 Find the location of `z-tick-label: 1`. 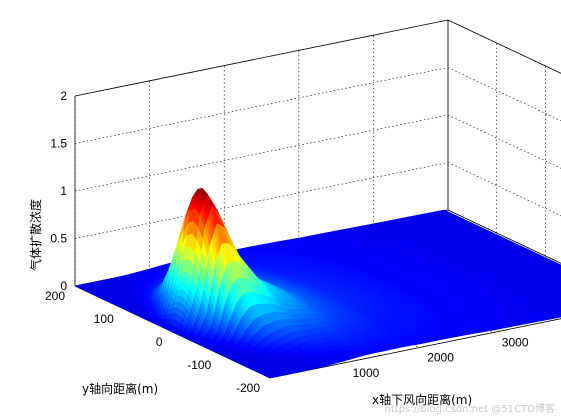

z-tick-label: 1 is located at coordinates (63, 191).